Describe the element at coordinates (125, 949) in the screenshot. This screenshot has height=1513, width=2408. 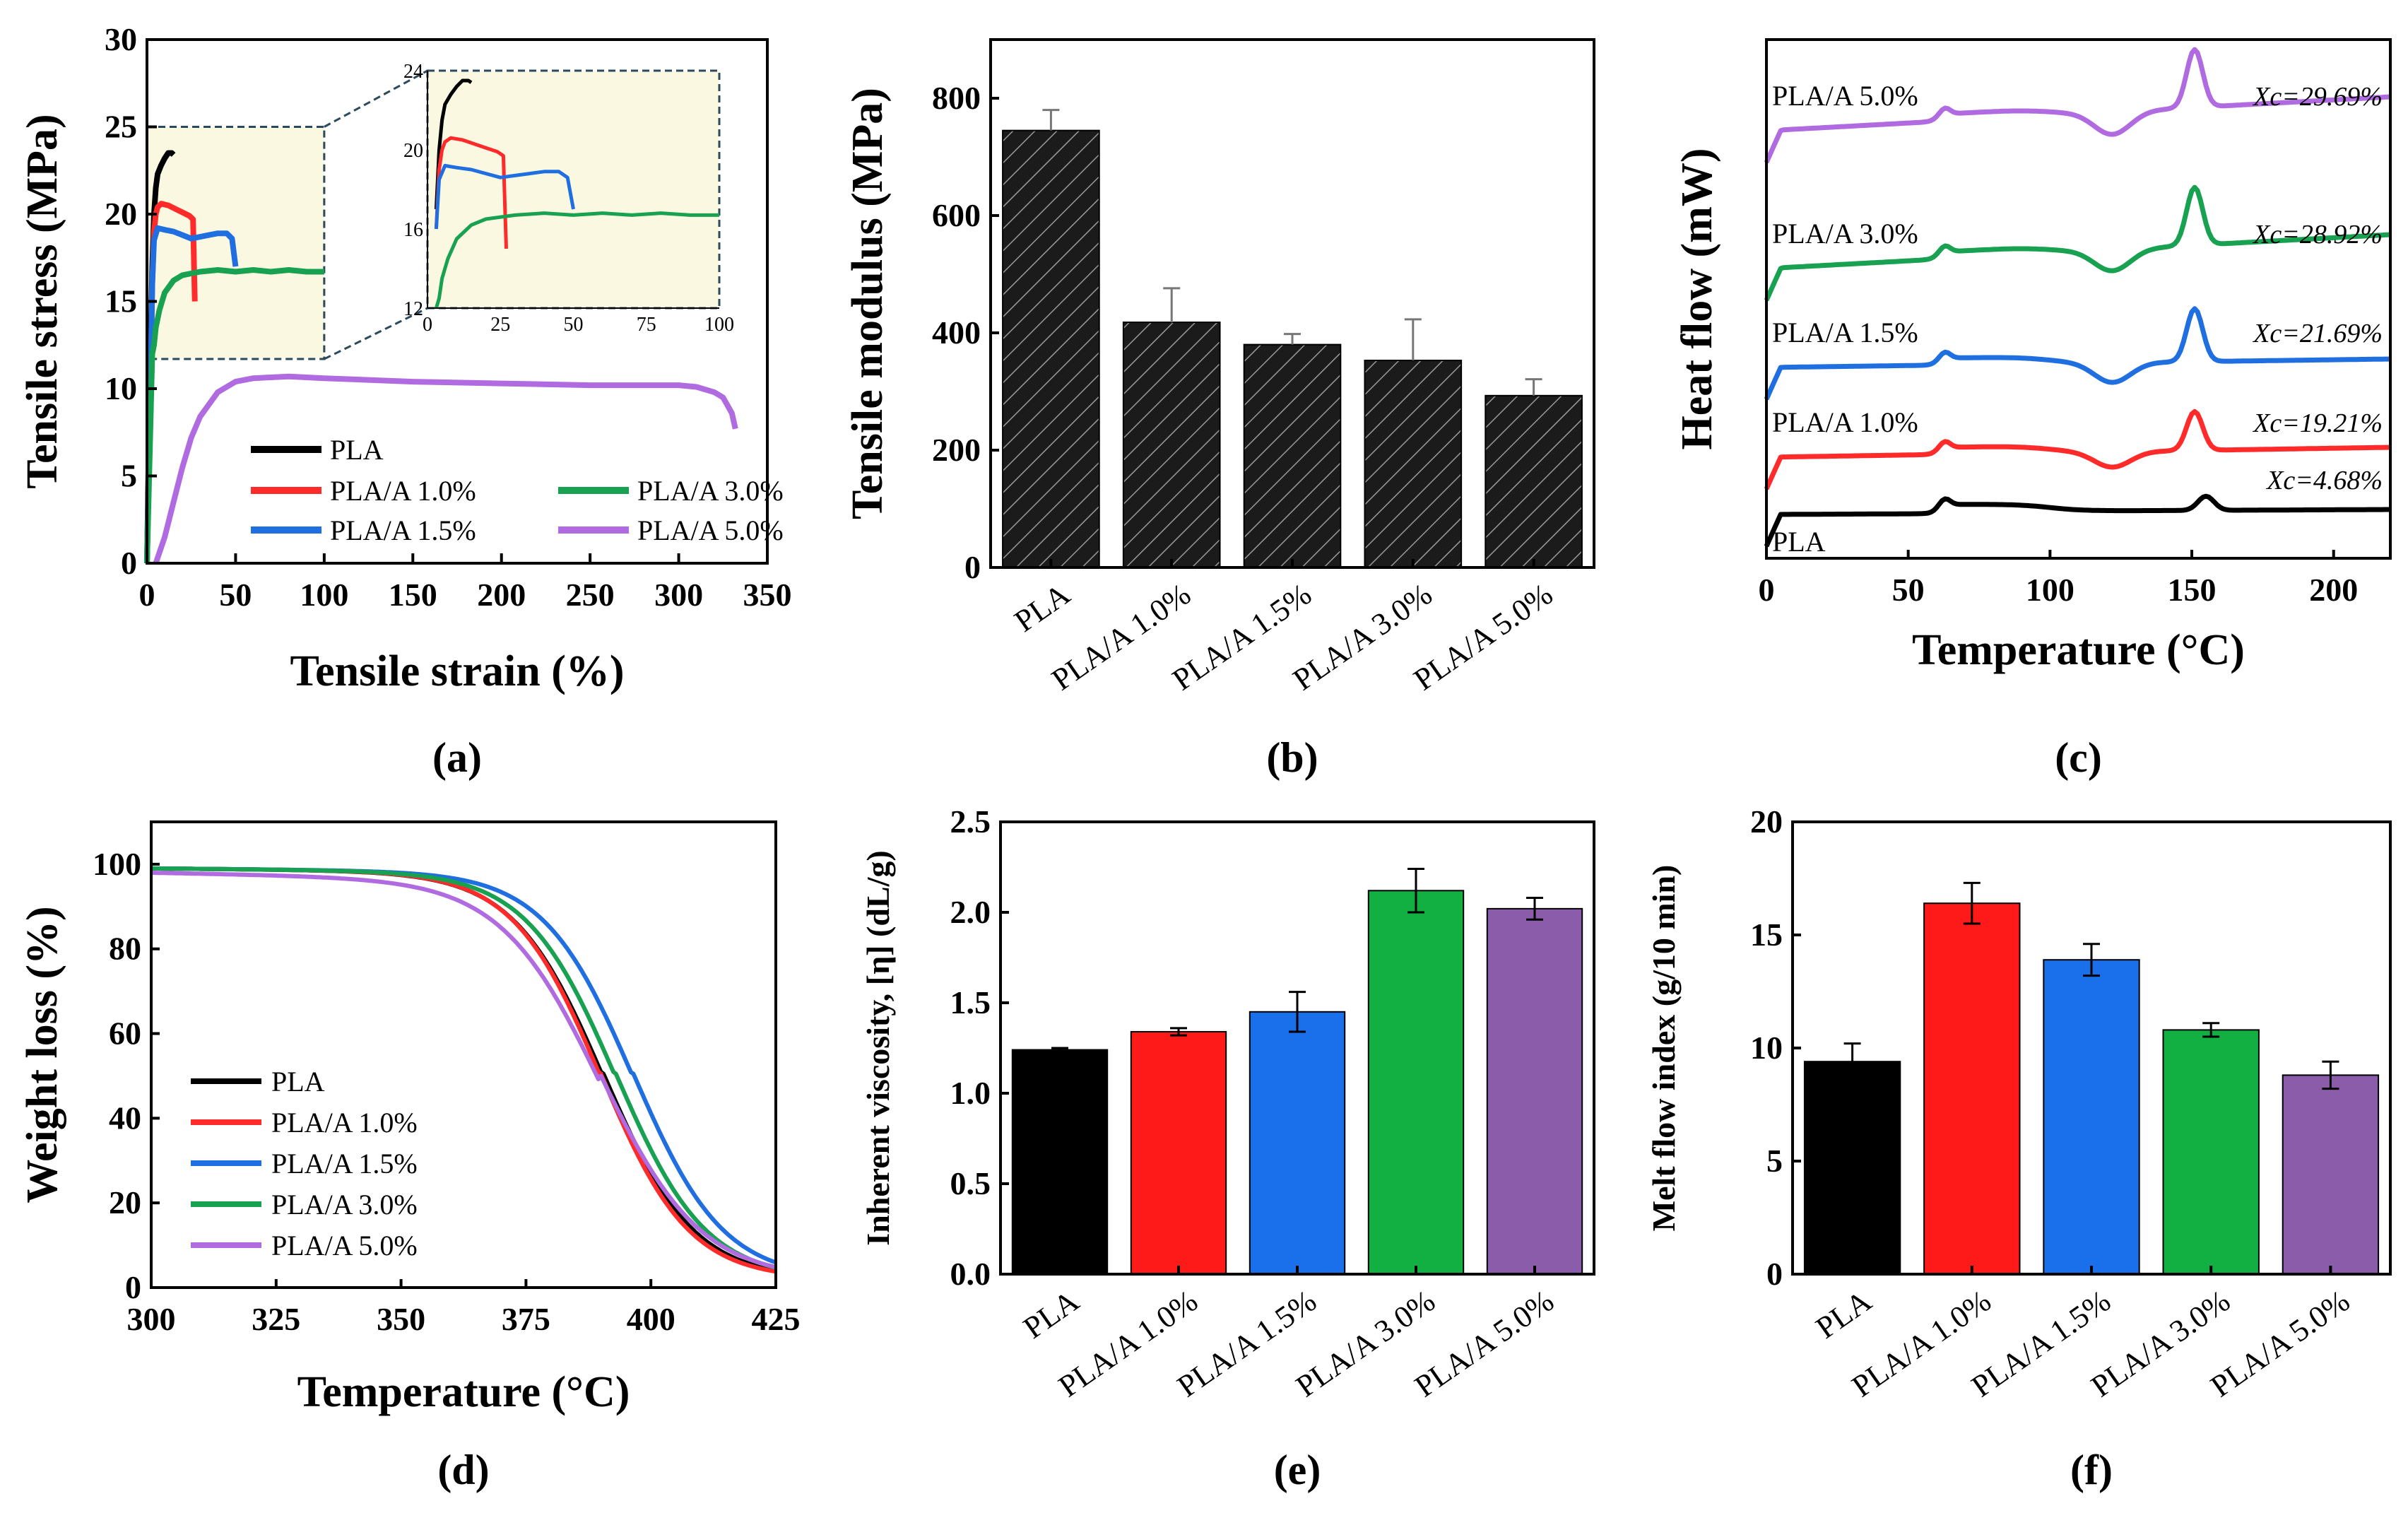
I see `y-tick-label: 80` at that location.